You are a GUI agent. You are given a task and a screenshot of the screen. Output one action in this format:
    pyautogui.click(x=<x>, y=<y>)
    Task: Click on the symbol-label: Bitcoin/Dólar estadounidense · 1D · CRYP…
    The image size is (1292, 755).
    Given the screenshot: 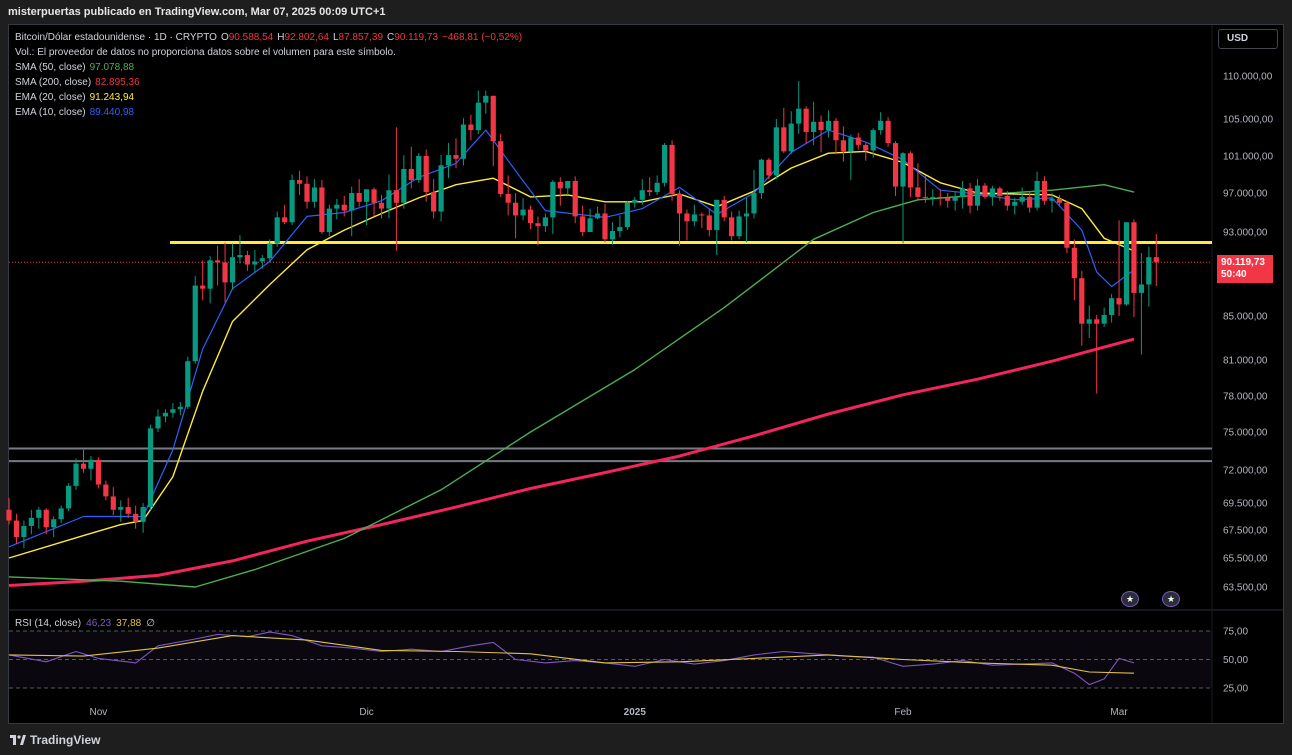 What is the action you would take?
    pyautogui.click(x=116, y=37)
    